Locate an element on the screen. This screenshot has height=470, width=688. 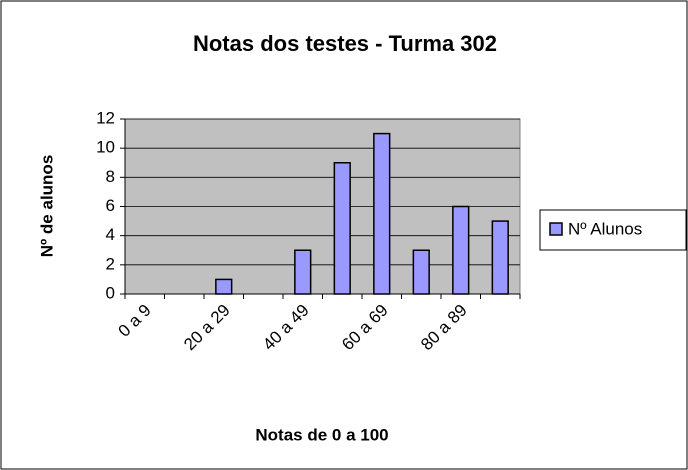
legend-label: Nº Alunos is located at coordinates (605, 228).